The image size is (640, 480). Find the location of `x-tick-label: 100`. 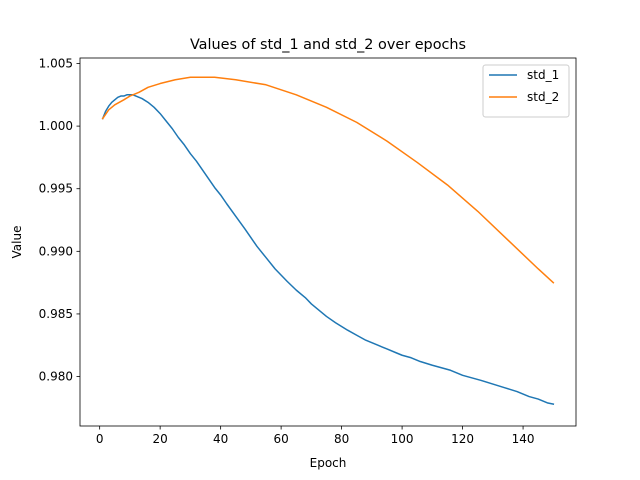

x-tick-label: 100 is located at coordinates (402, 439).